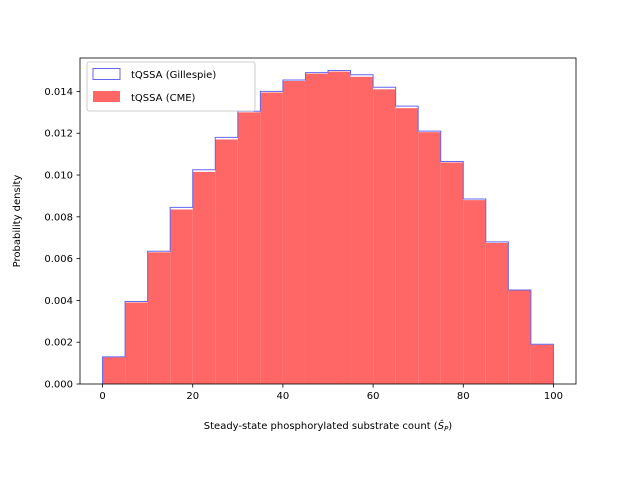 The width and height of the screenshot is (640, 480). Describe the element at coordinates (283, 396) in the screenshot. I see `x-tick-label: 40` at that location.